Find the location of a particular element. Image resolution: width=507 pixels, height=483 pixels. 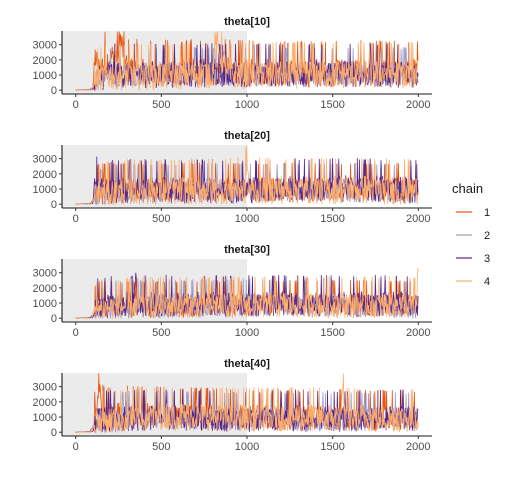

legend-title: chain is located at coordinates (467, 188).